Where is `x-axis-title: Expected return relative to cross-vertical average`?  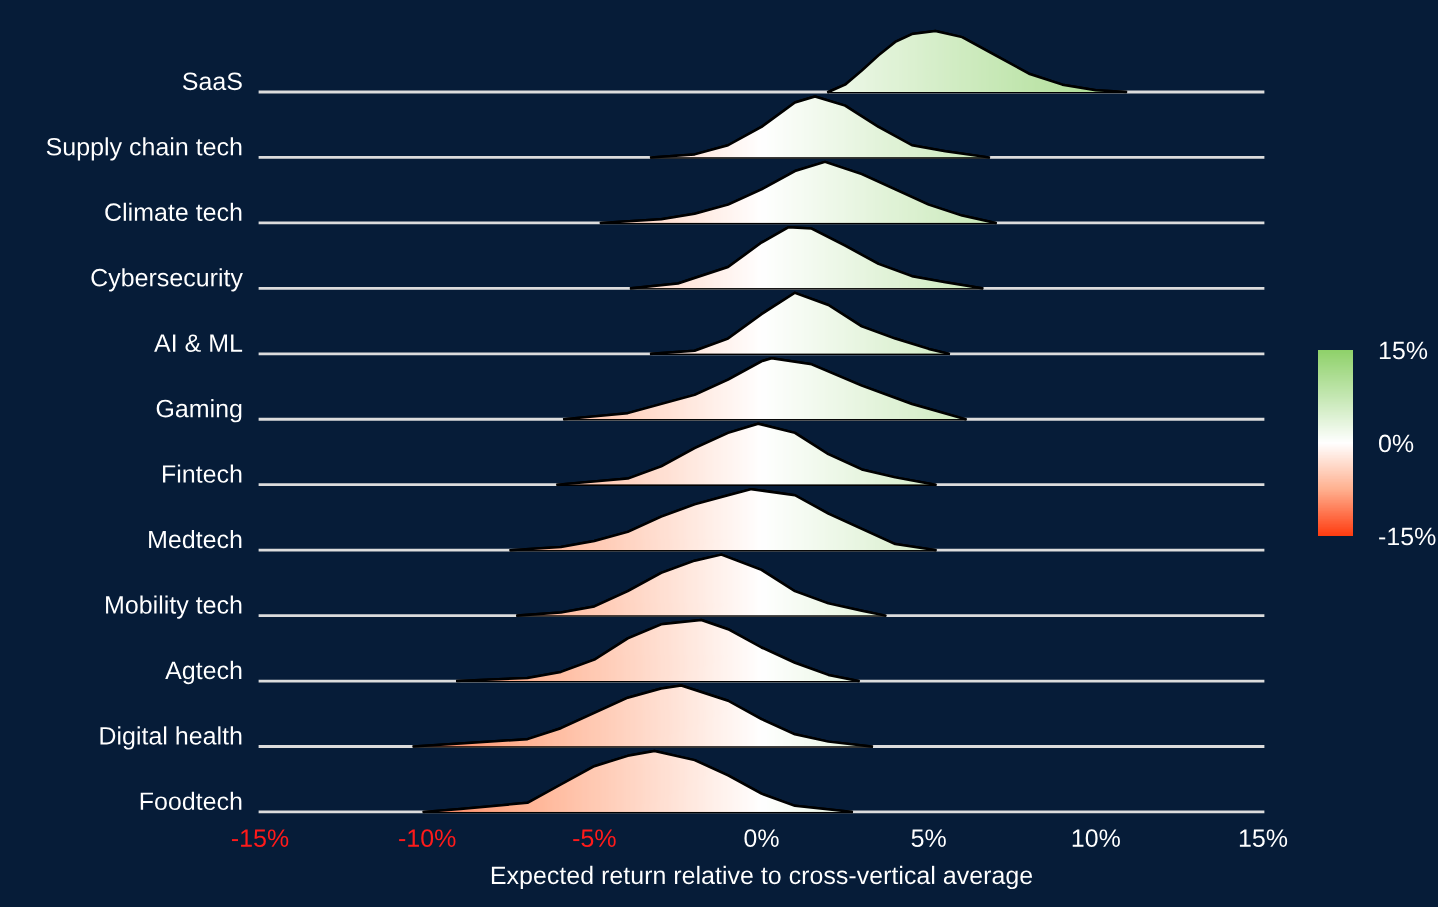
x-axis-title: Expected return relative to cross-vertical average is located at coordinates (762, 877).